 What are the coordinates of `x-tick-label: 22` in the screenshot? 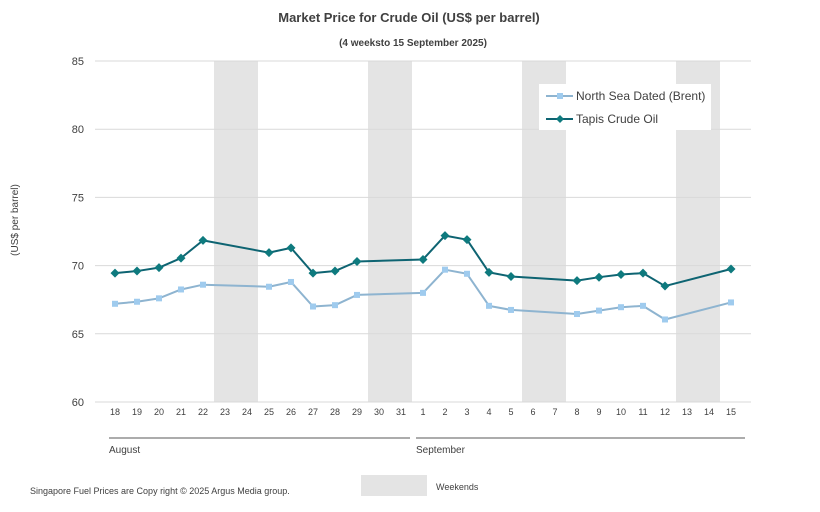 It's located at (203, 412).